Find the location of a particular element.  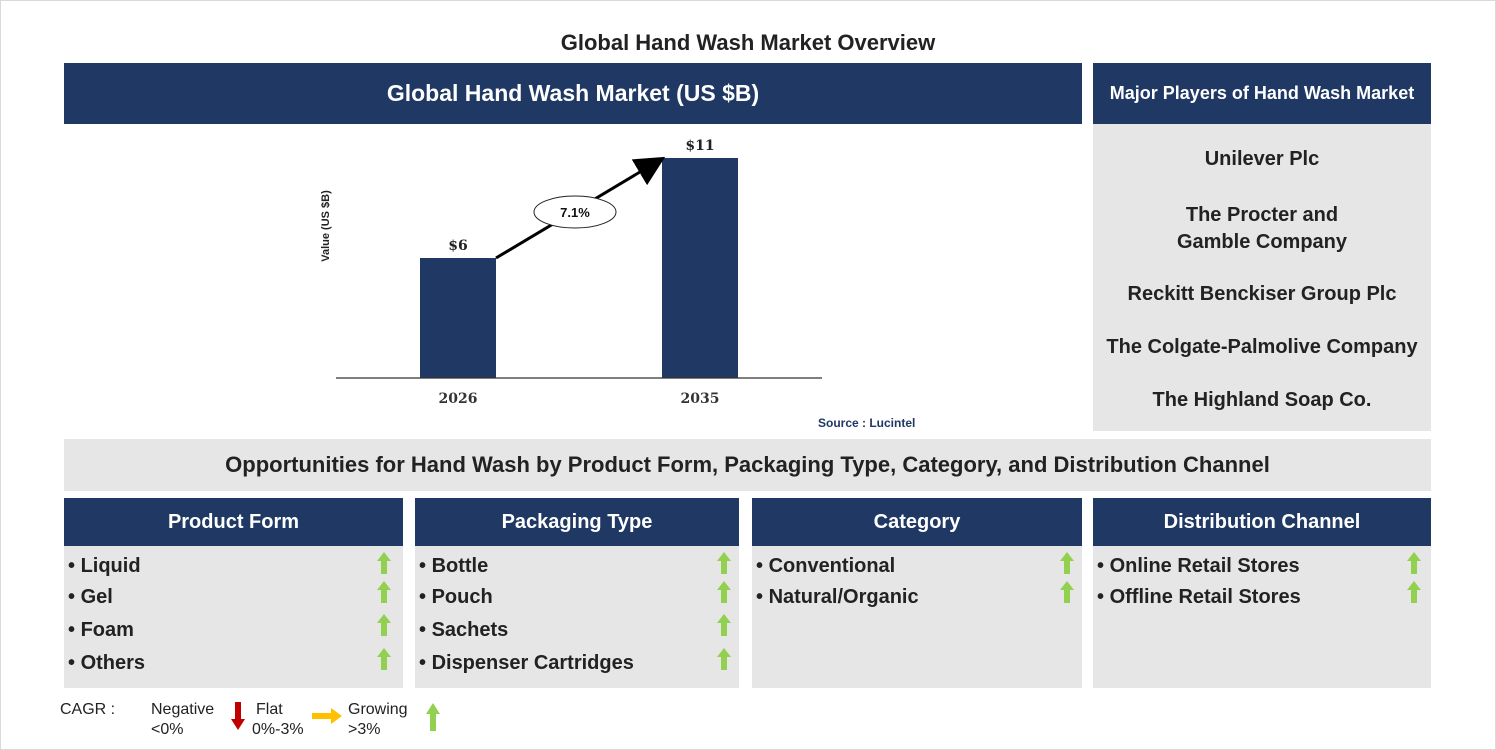

segment-item: • Liquid is located at coordinates (104, 566).